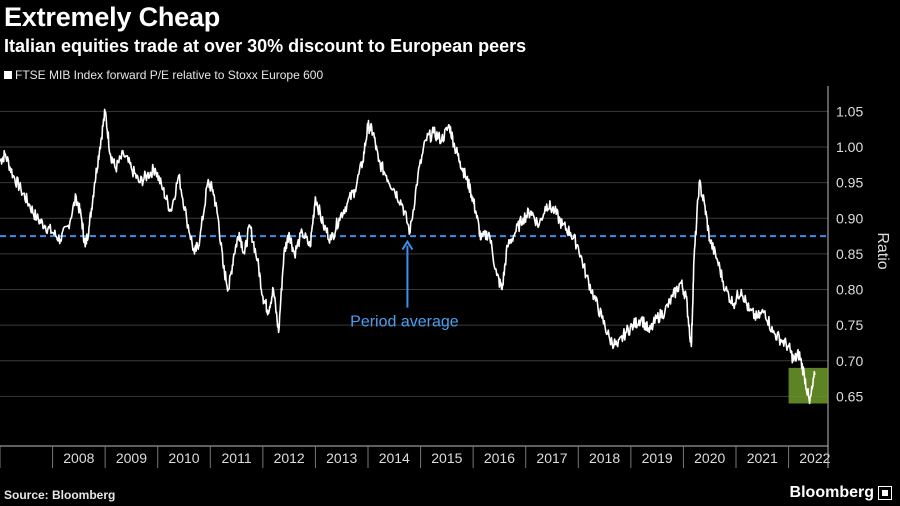  I want to click on x-tick-label: 2010, so click(183, 458).